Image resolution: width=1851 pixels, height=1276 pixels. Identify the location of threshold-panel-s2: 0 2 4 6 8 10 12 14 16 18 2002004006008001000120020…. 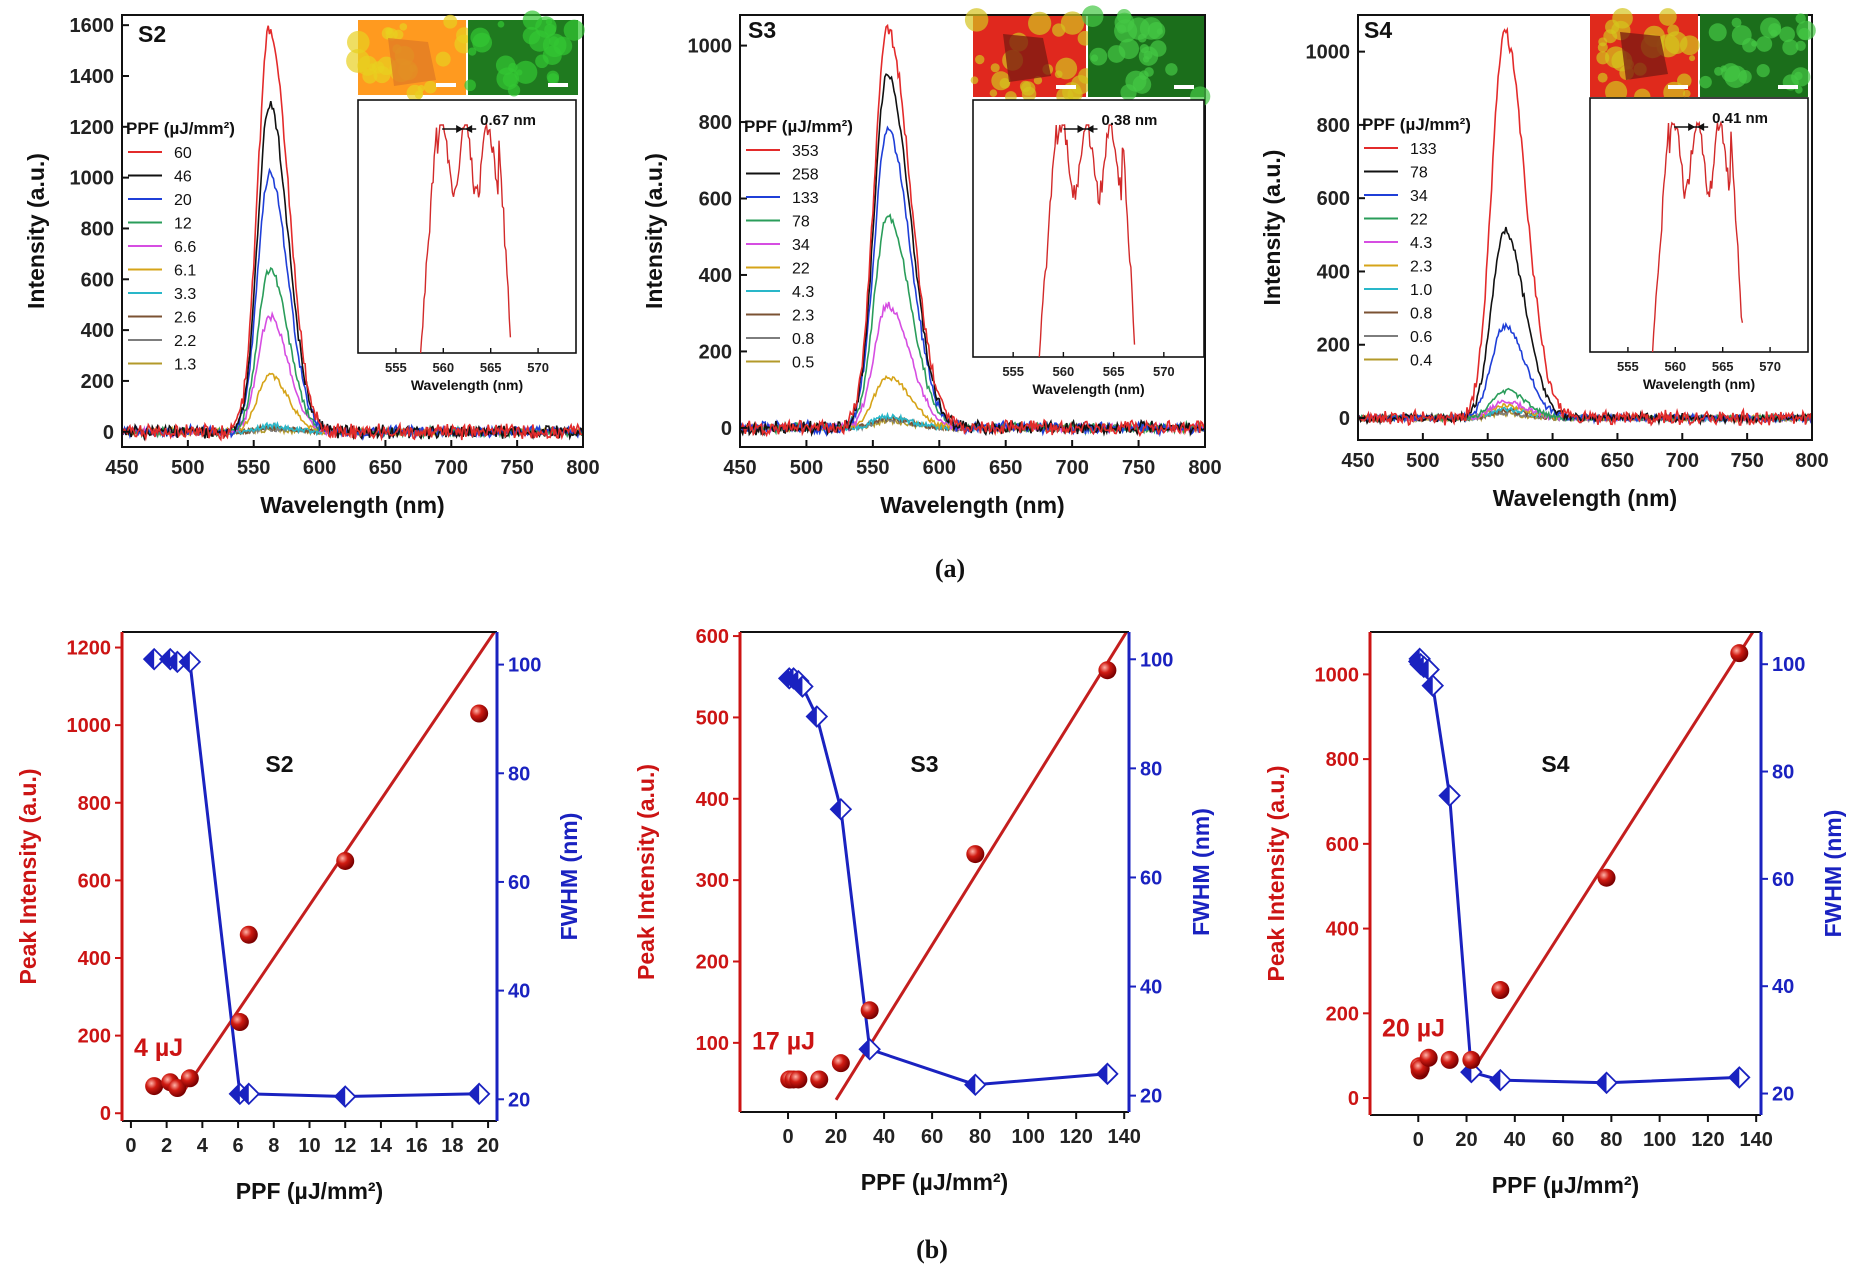
(298, 917).